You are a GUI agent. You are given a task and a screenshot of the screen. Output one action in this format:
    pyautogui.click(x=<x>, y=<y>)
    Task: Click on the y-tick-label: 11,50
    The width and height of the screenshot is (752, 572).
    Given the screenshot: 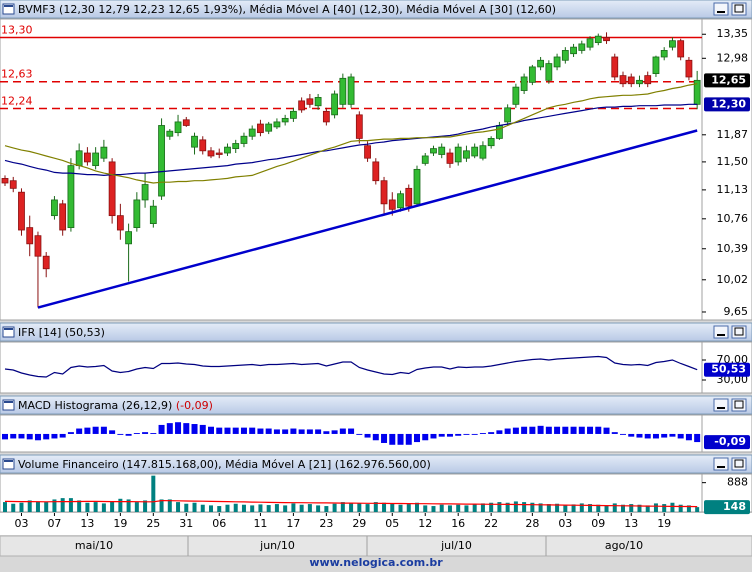 What is the action you would take?
    pyautogui.click(x=733, y=161)
    